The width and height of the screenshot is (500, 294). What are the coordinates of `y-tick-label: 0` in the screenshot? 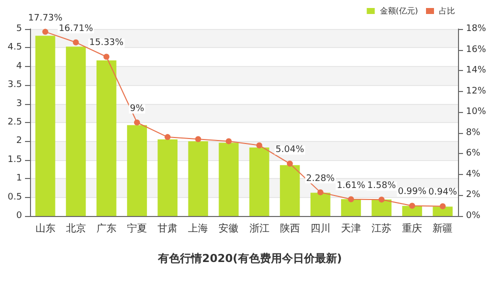 It's located at (19, 216).